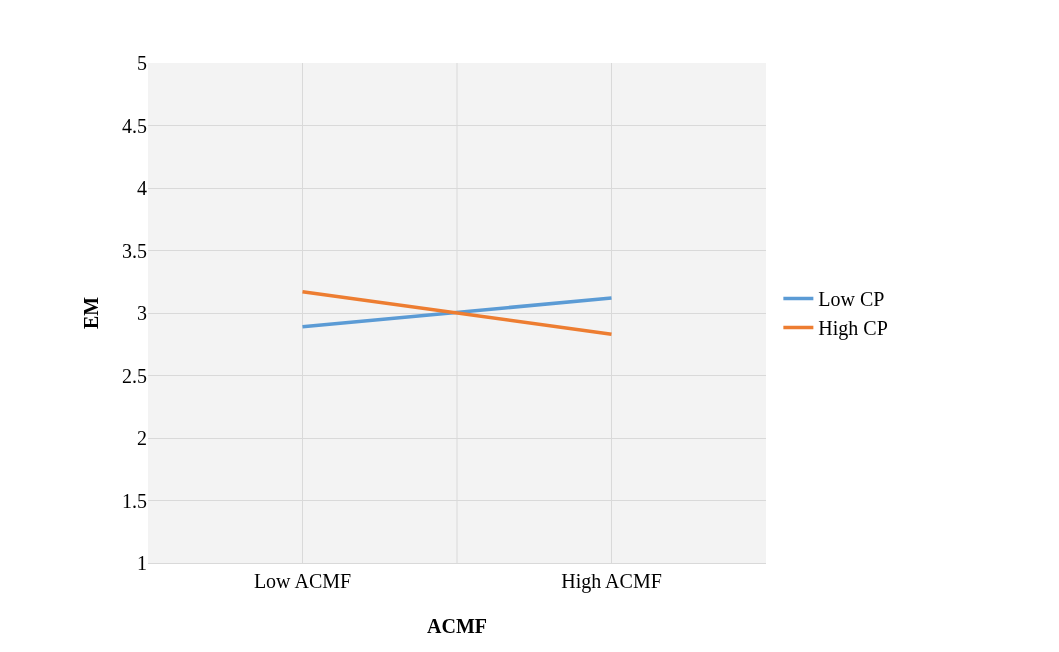 This screenshot has height=652, width=1059. Describe the element at coordinates (142, 313) in the screenshot. I see `y-tick-label: 3` at that location.